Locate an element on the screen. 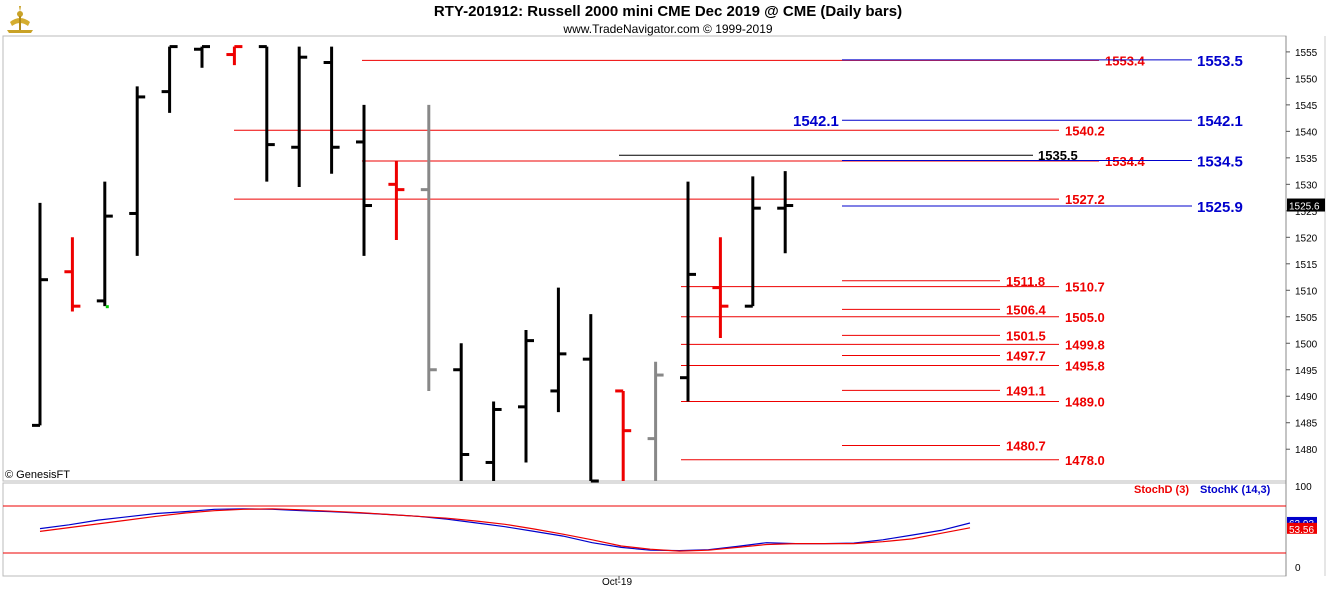 This screenshot has width=1336, height=591. red-level-label: 1527.2 is located at coordinates (1085, 199).